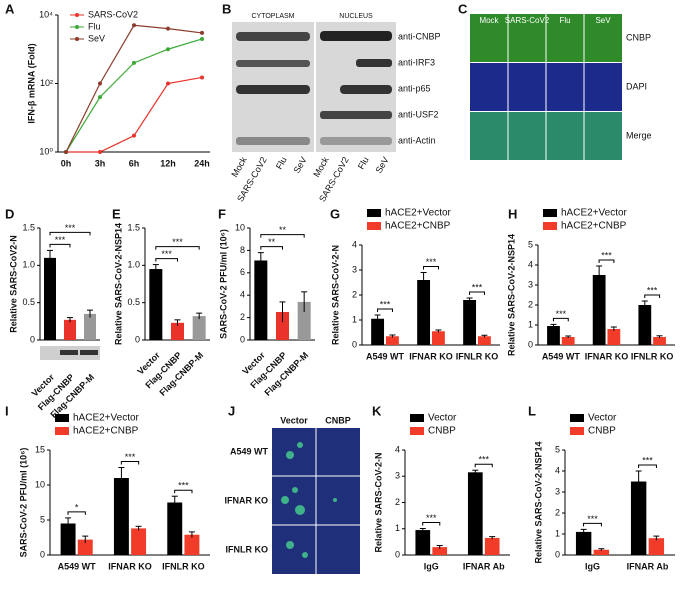 Image resolution: width=680 pixels, height=591 pixels. I want to click on y-tick-label: 5, so click(42, 519).